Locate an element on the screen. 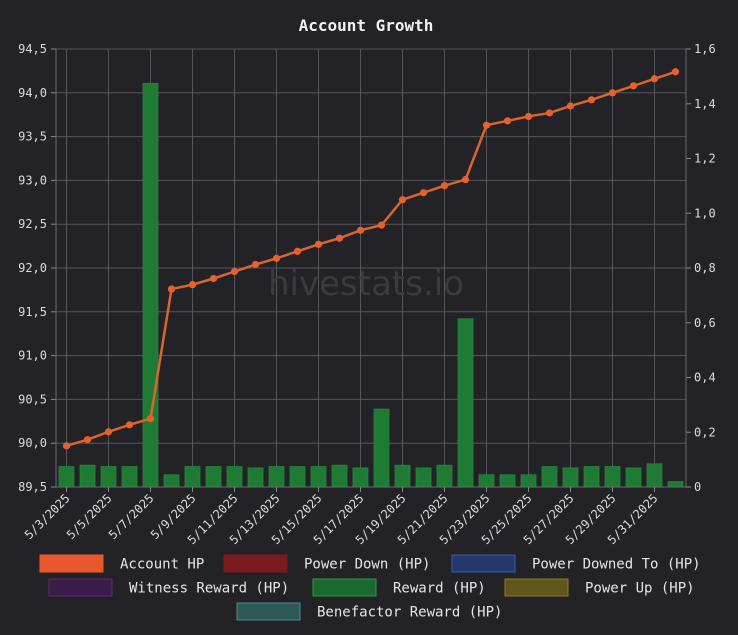  y-right-tick-label: 1,6 is located at coordinates (705, 49).